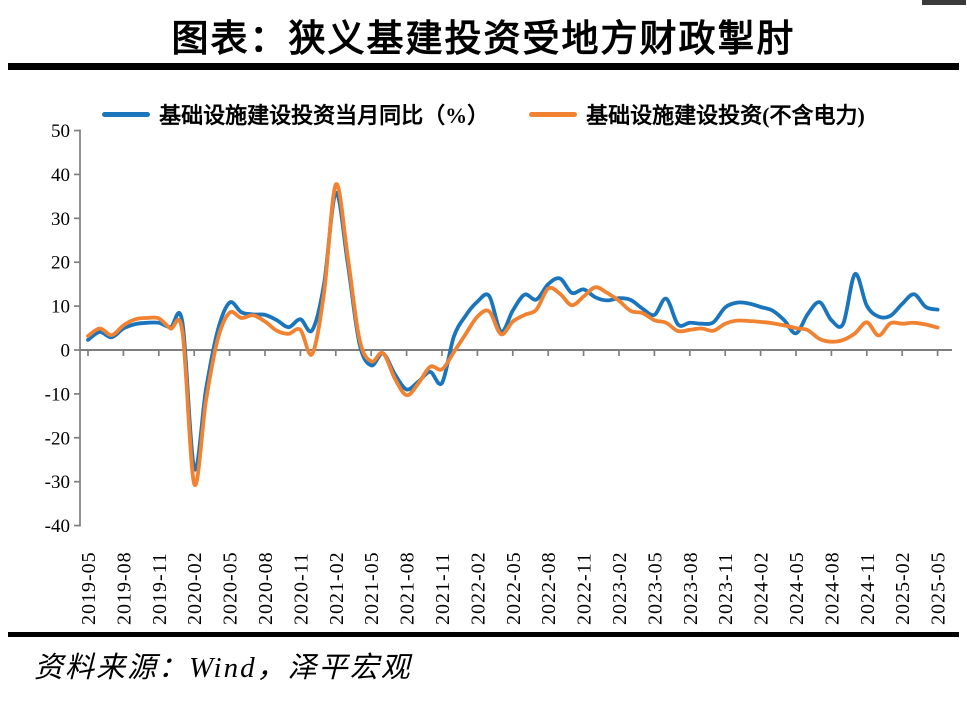 The height and width of the screenshot is (706, 967). What do you see at coordinates (57, 394) in the screenshot?
I see `y-axis-tick-label: -10` at bounding box center [57, 394].